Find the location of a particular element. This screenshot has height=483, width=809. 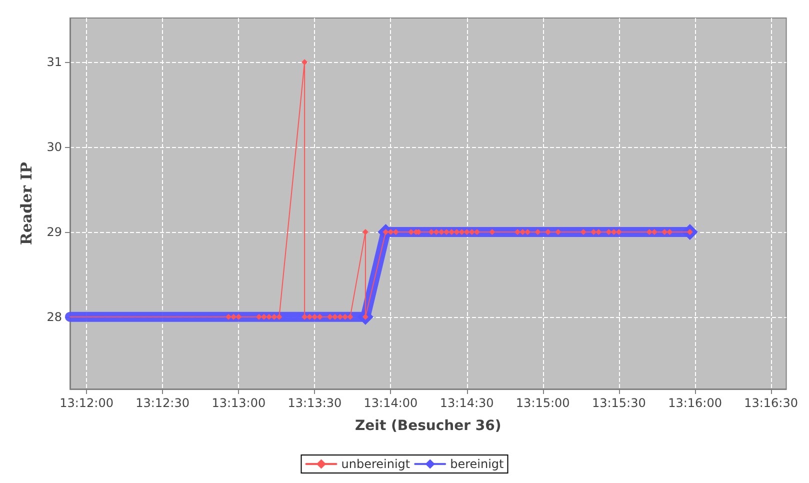

x-tick-label: 13:14:30 is located at coordinates (467, 403).